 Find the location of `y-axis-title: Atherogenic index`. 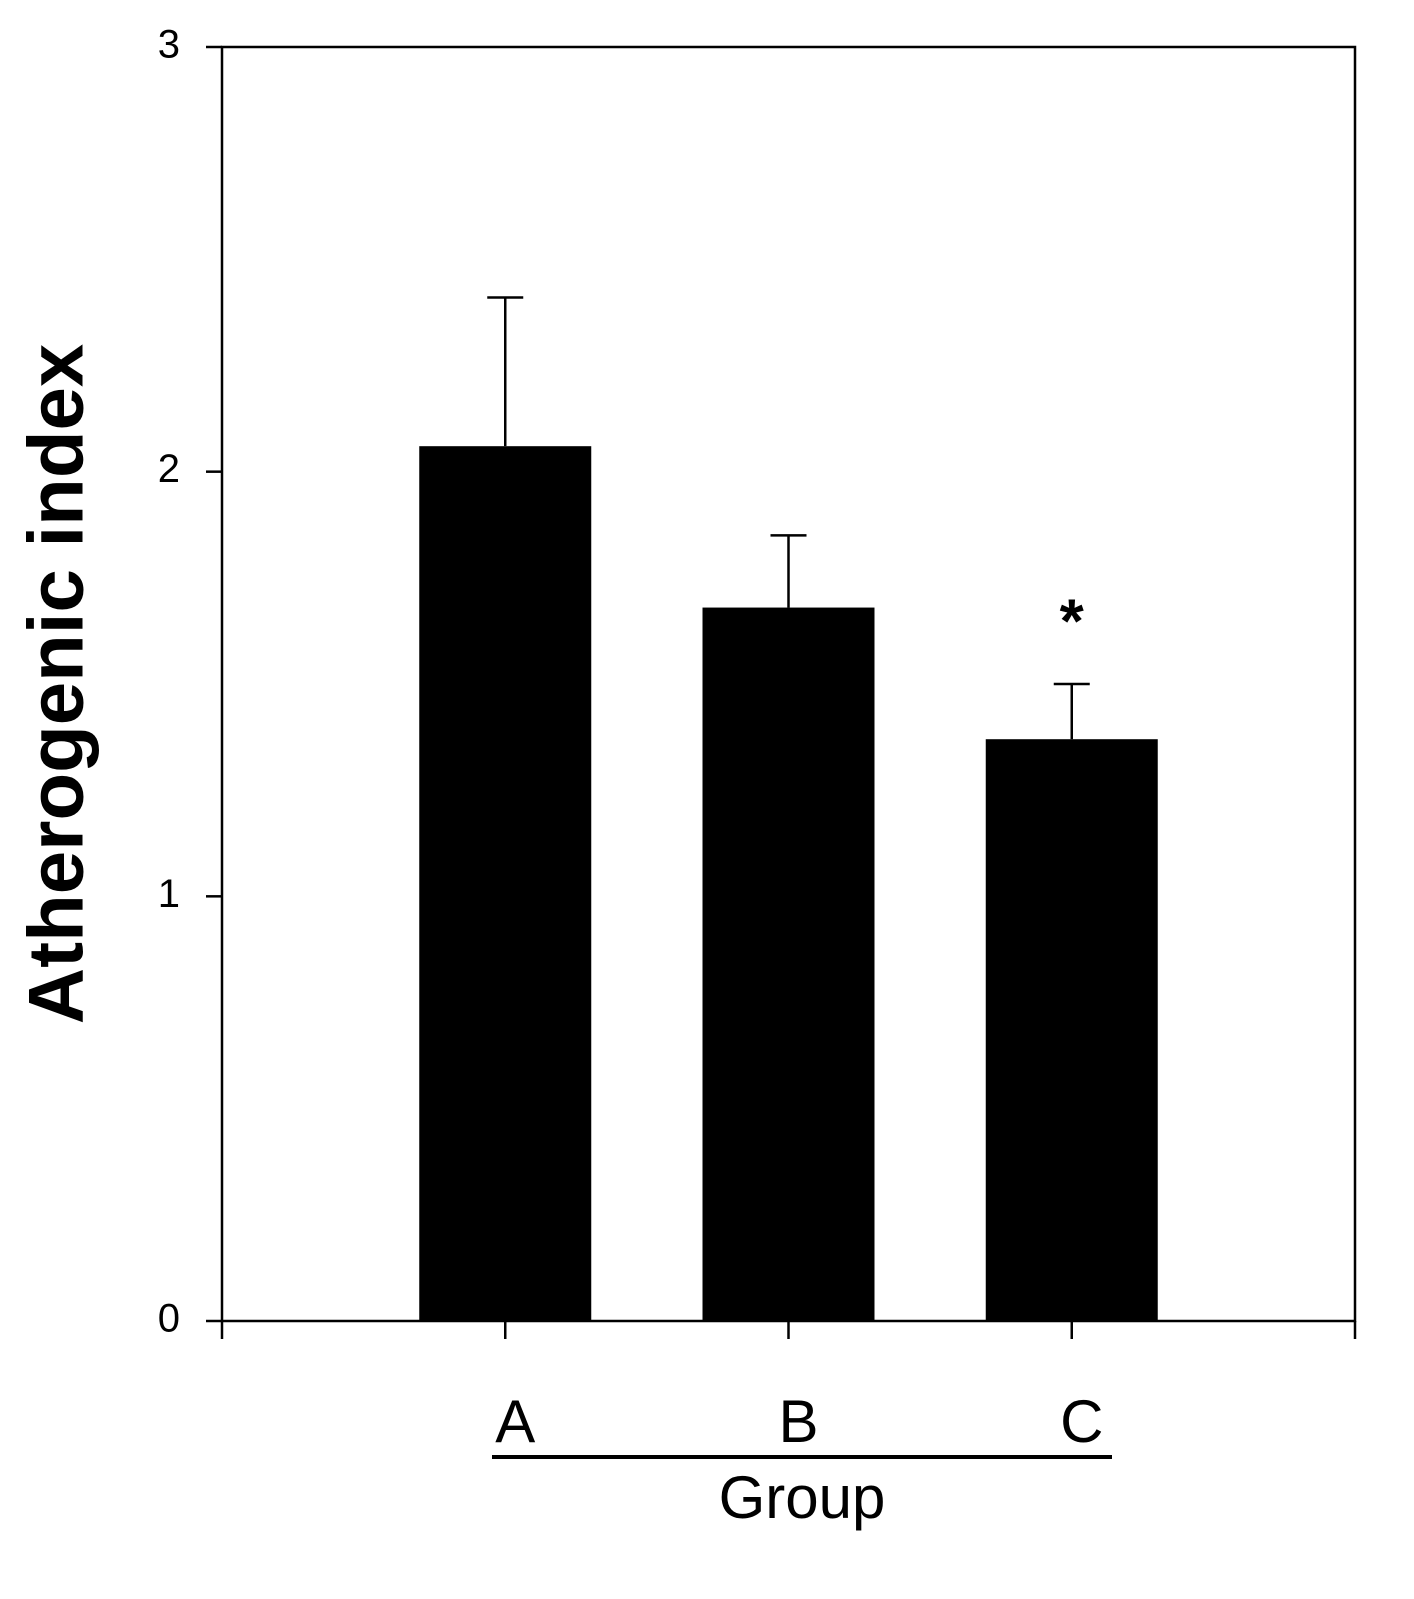

y-axis-title: Atherogenic index is located at coordinates (56, 684).